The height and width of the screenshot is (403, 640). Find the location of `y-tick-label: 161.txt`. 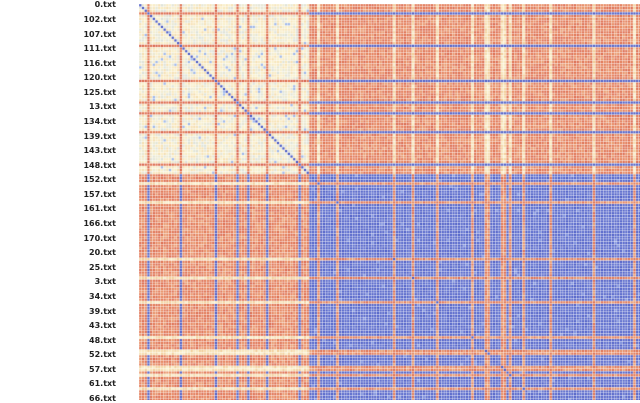

y-tick-label: 161.txt is located at coordinates (99, 209).